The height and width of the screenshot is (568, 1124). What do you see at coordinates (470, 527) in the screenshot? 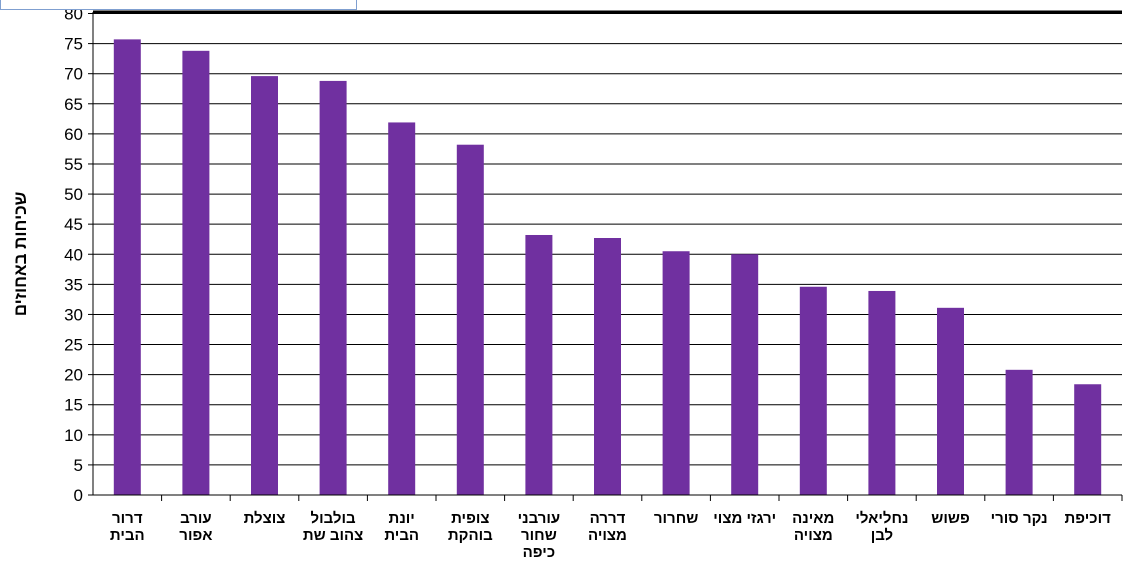
I see `x-tick-label: צופית בוהקת` at bounding box center [470, 527].